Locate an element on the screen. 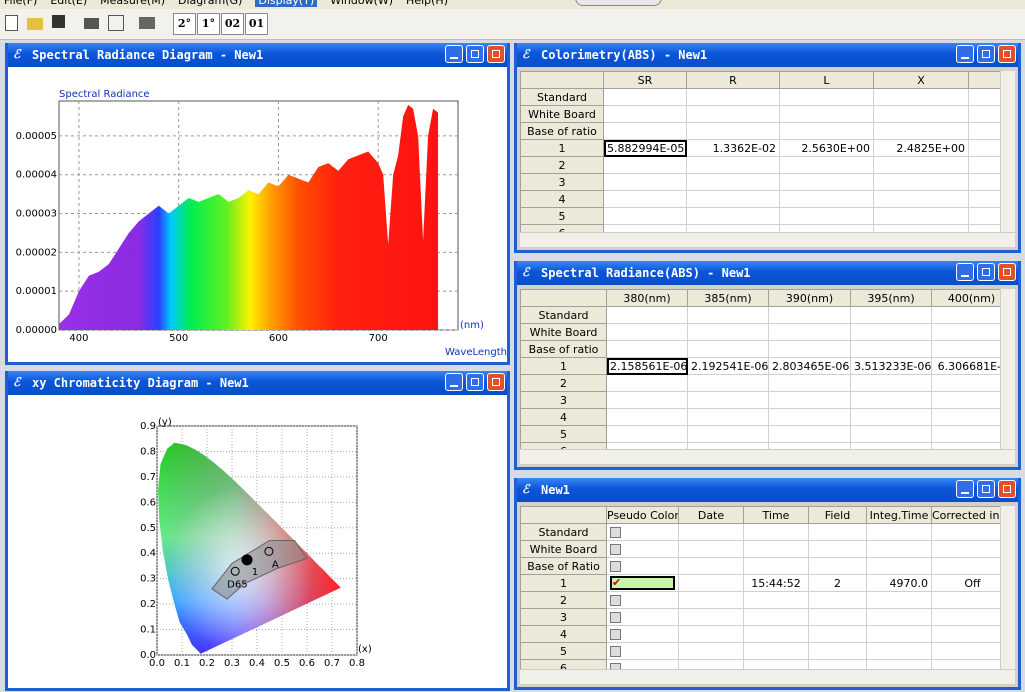 The height and width of the screenshot is (692, 1025). column-header: Time is located at coordinates (776, 515).